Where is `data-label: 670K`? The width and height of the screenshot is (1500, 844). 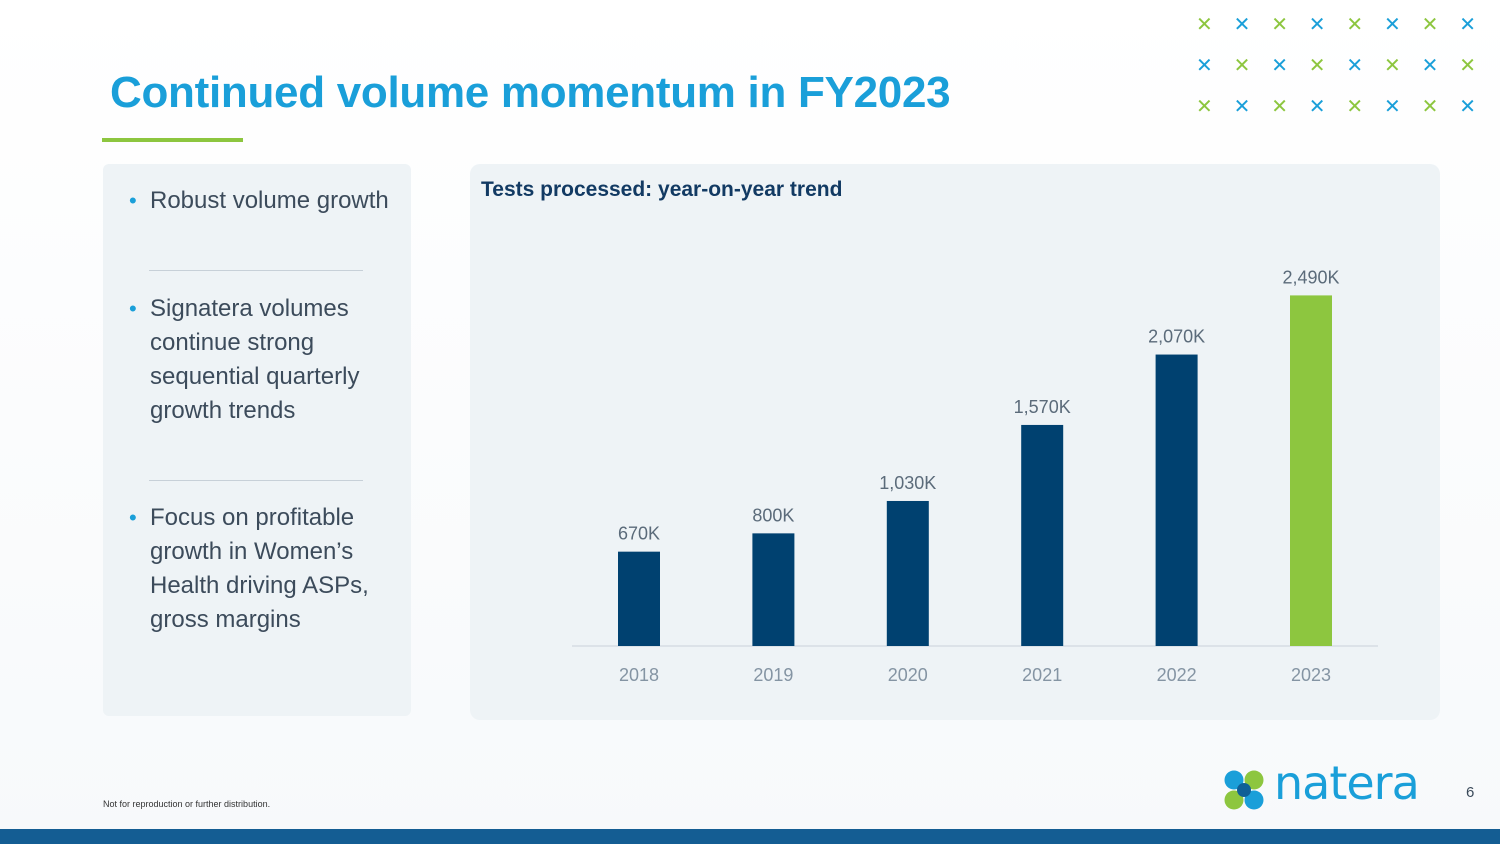
data-label: 670K is located at coordinates (639, 534).